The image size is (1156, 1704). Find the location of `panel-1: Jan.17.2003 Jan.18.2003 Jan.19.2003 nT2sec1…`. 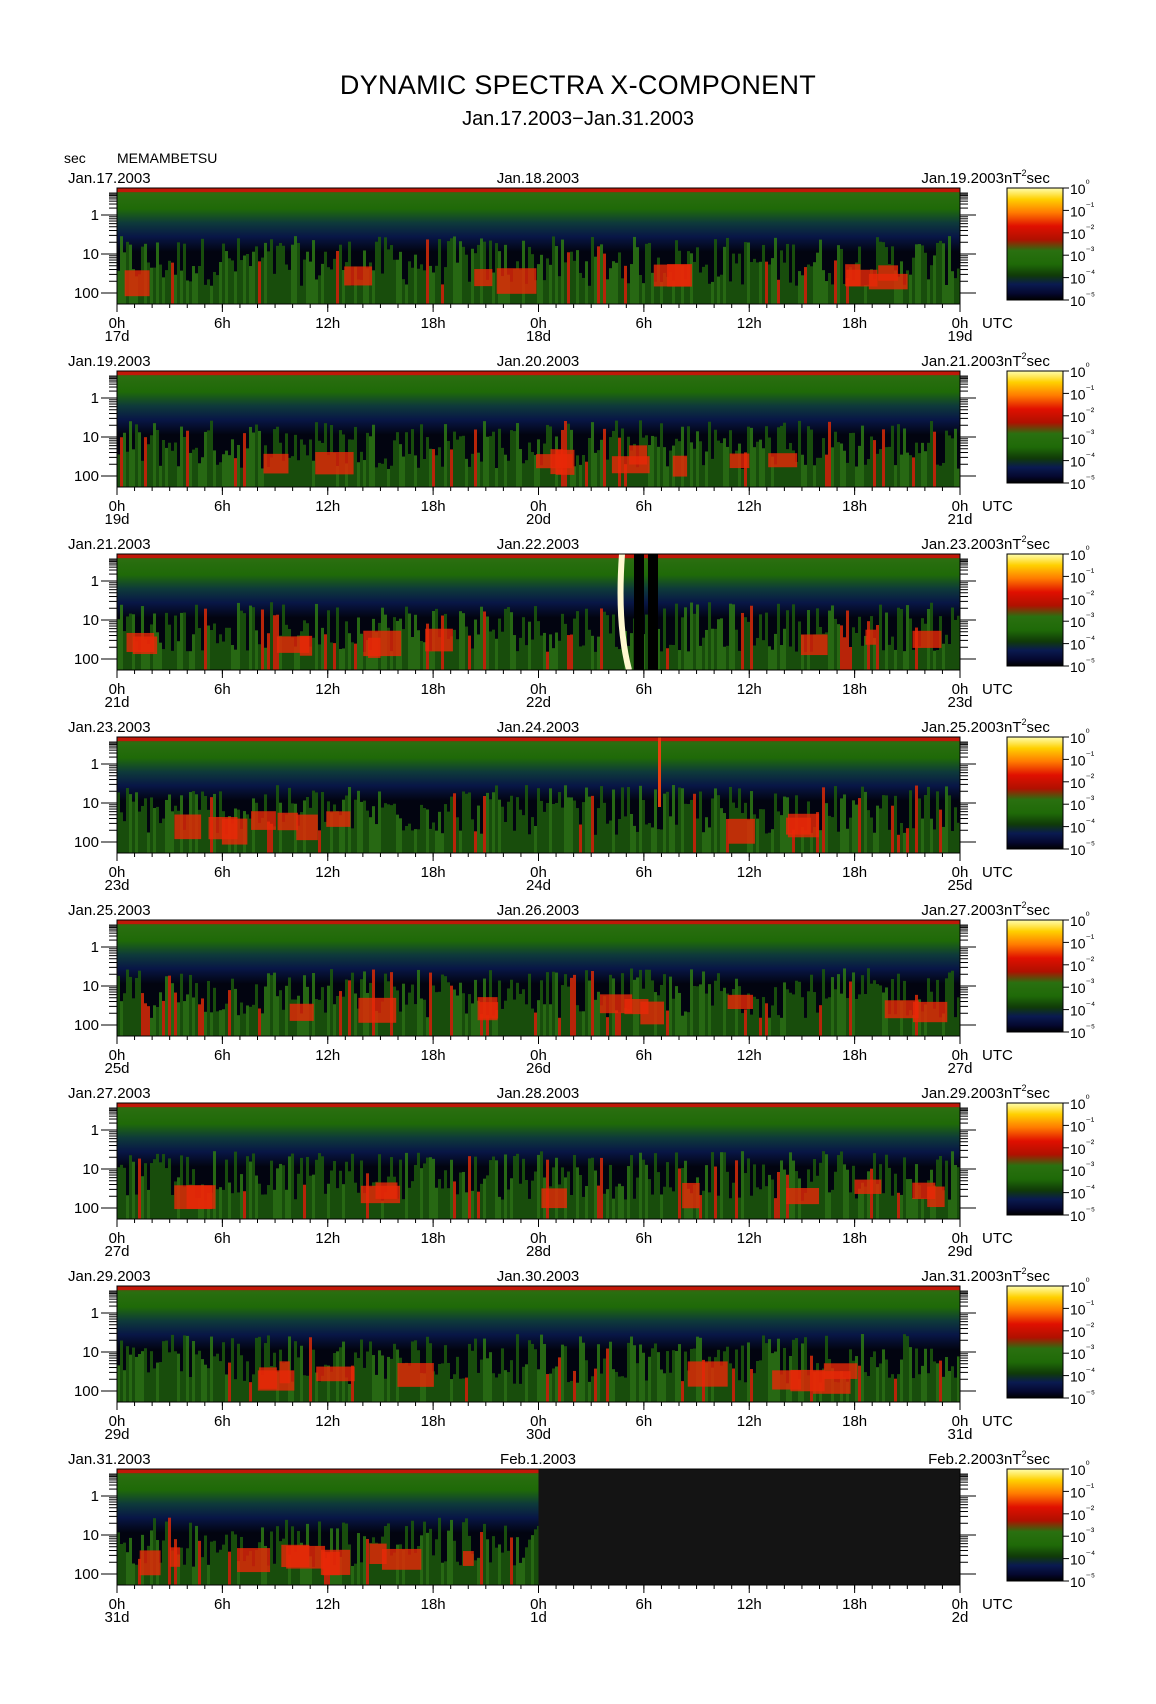

panel-1: Jan.17.2003 Jan.18.2003 Jan.19.2003 nT2sec1… is located at coordinates (581, 256).